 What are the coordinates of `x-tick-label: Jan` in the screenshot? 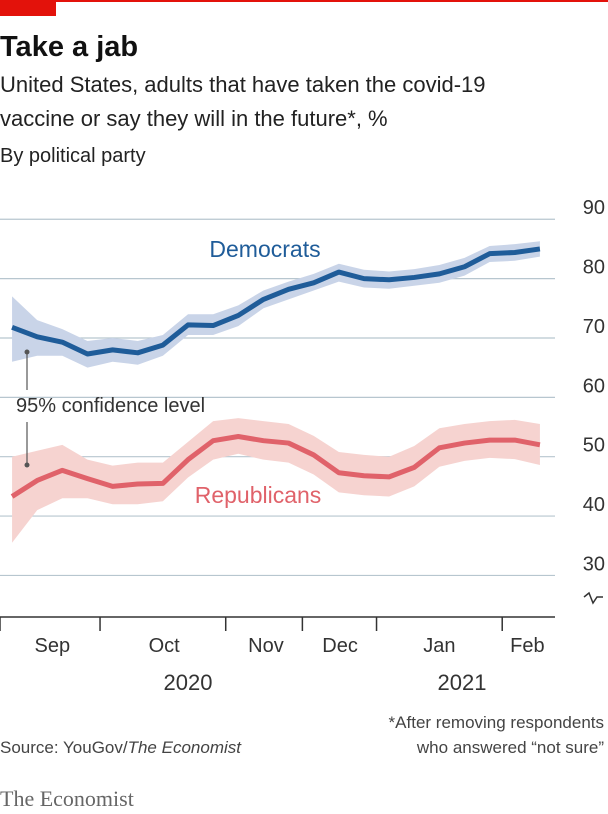 It's located at (439, 646).